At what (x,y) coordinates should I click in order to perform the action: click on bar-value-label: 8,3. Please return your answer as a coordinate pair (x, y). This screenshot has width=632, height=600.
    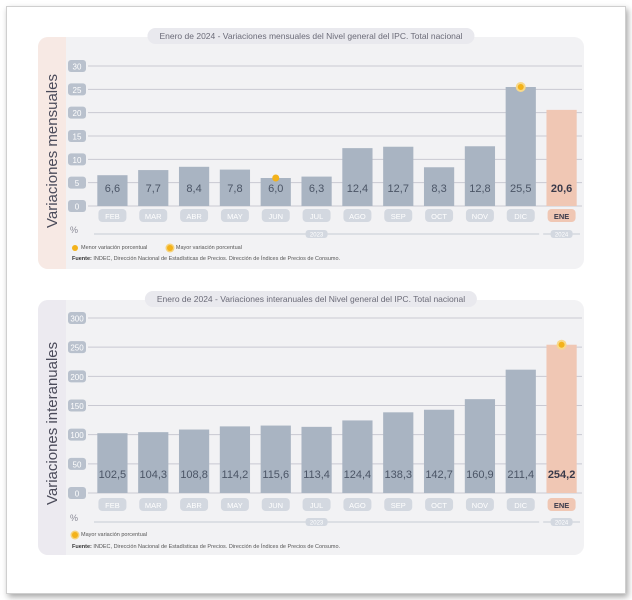
    Looking at the image, I should click on (438, 189).